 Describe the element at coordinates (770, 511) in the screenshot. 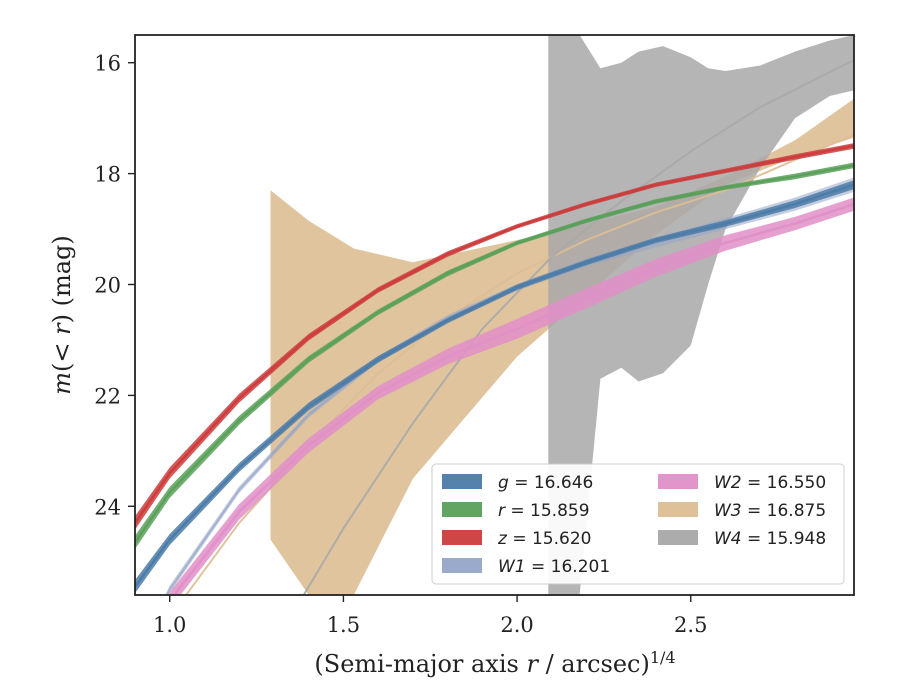

I see `legend-entry: W3 = 16.875` at that location.